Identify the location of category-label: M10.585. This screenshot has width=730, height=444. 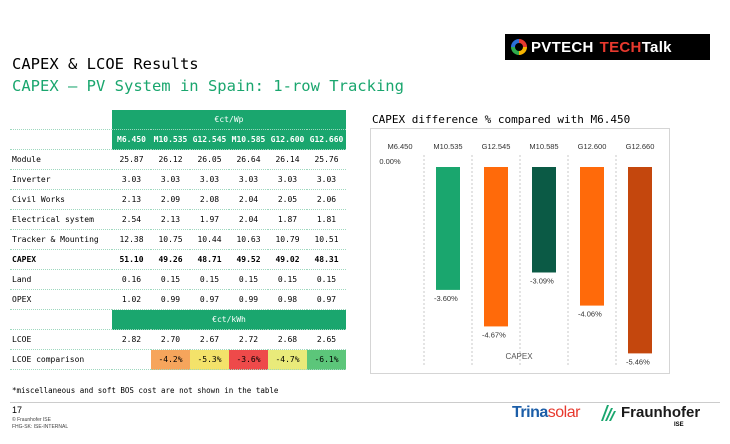
(543, 146).